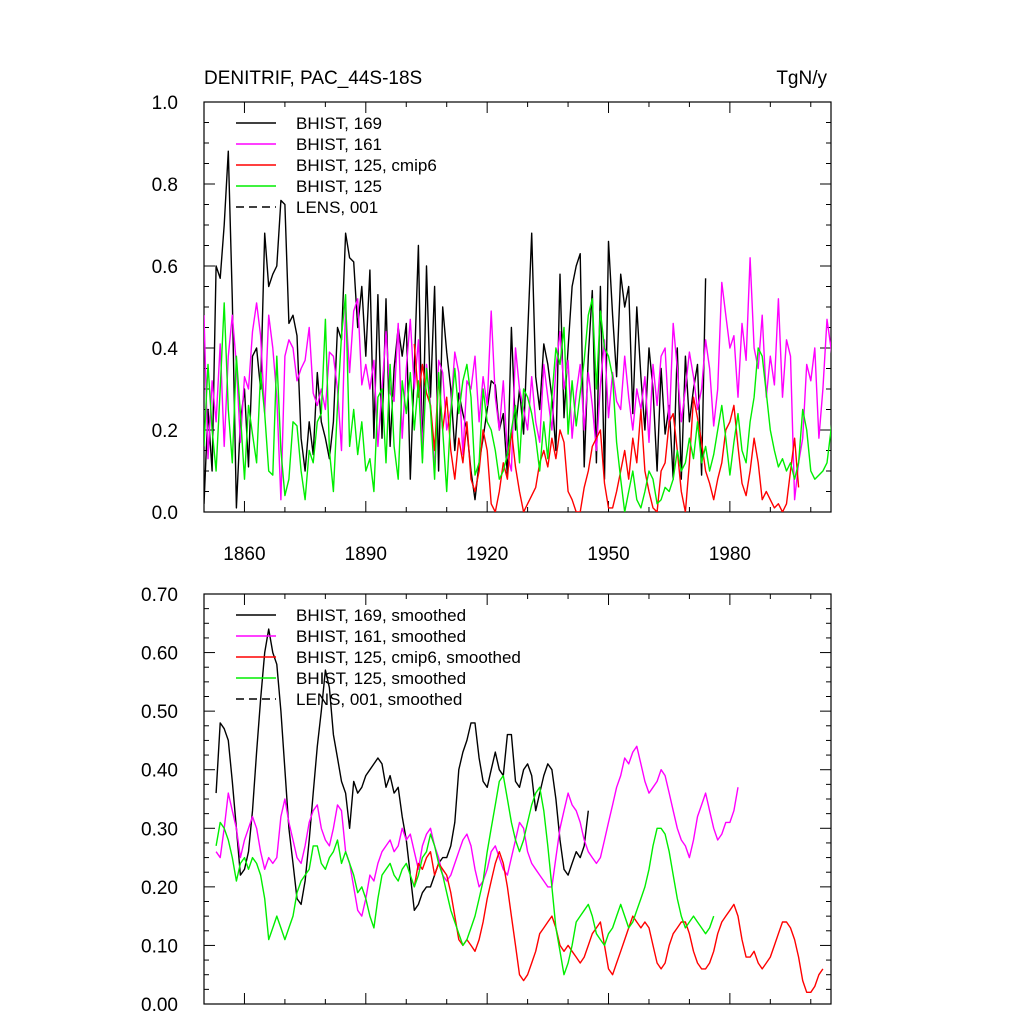 This screenshot has width=1024, height=1024. What do you see at coordinates (730, 554) in the screenshot?
I see `x-tick-label: 1980` at bounding box center [730, 554].